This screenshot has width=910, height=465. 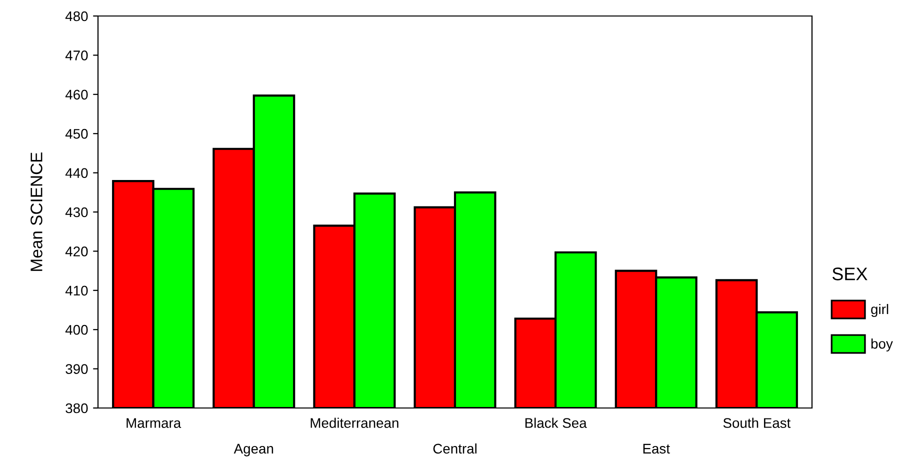 What do you see at coordinates (76, 212) in the screenshot?
I see `y-tick-label: 430` at bounding box center [76, 212].